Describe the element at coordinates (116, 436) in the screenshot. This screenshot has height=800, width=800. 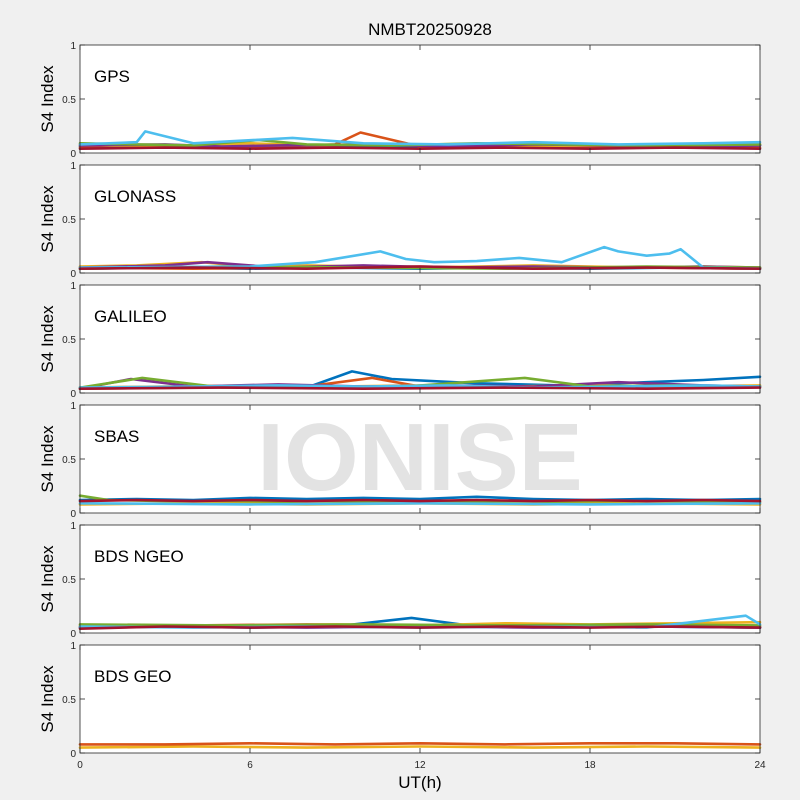
I see `panel-label: SBAS` at that location.